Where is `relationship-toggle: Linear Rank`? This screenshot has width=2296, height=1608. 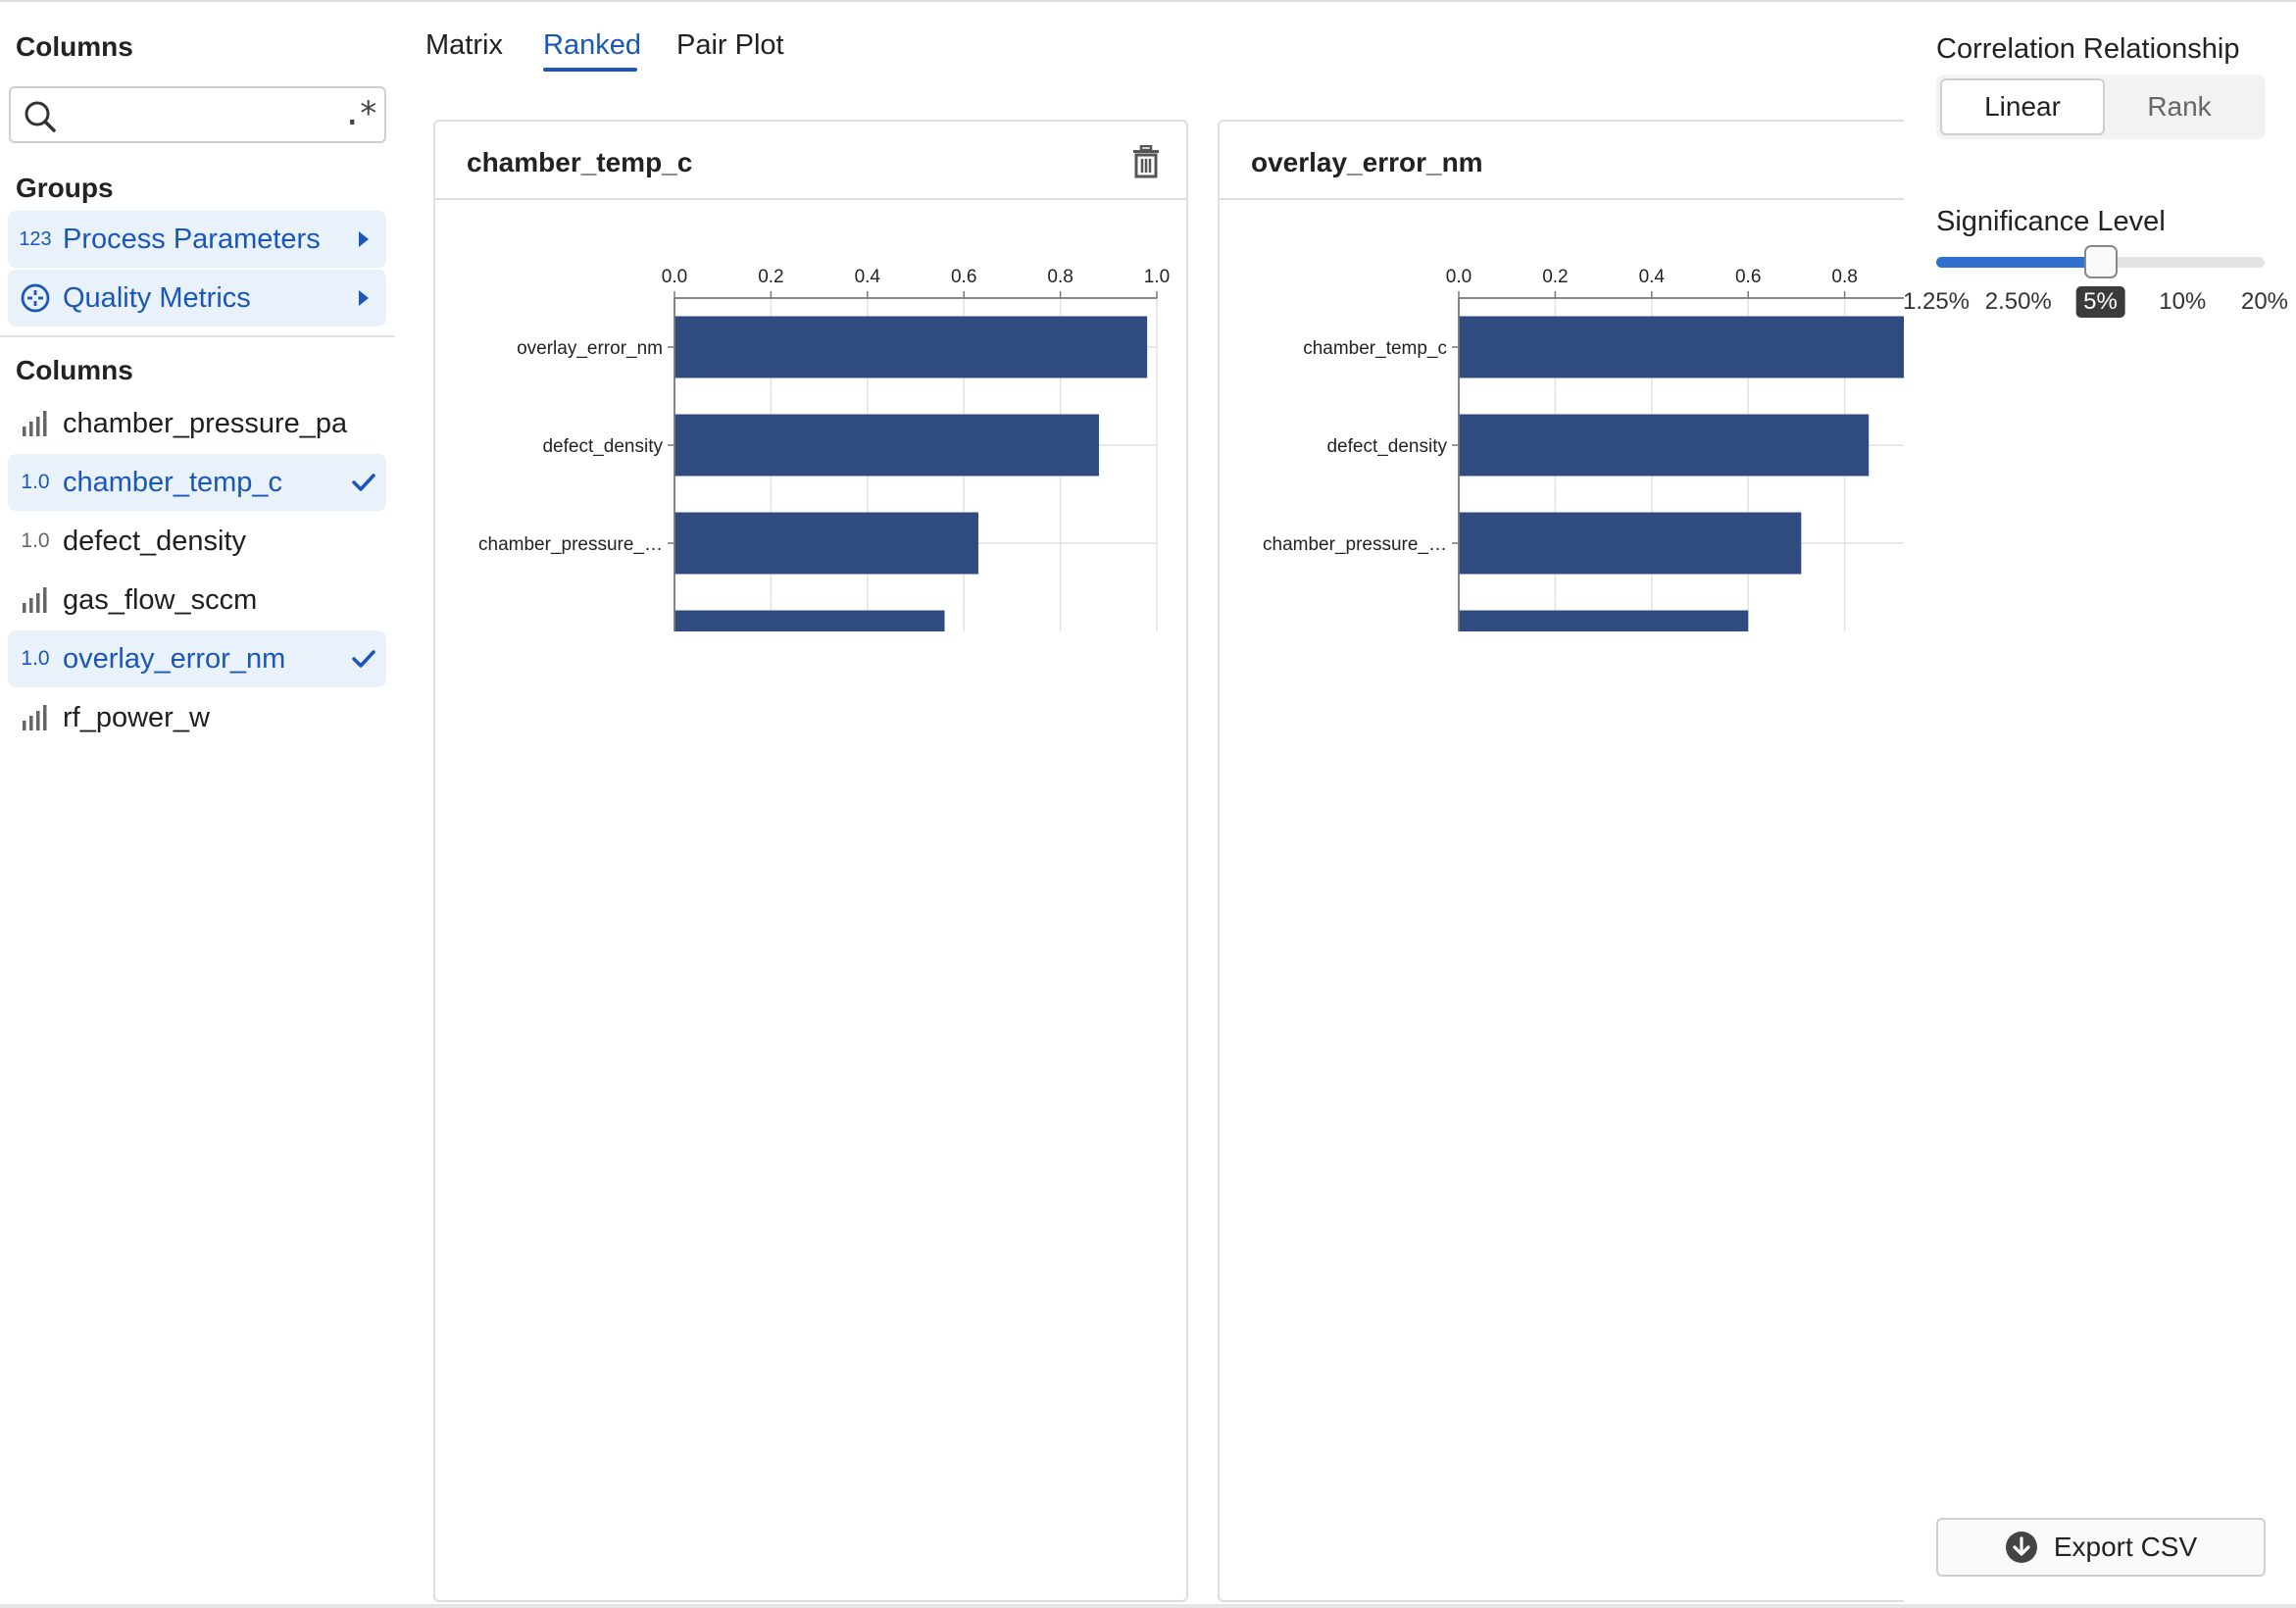
relationship-toggle: Linear Rank is located at coordinates (2101, 107).